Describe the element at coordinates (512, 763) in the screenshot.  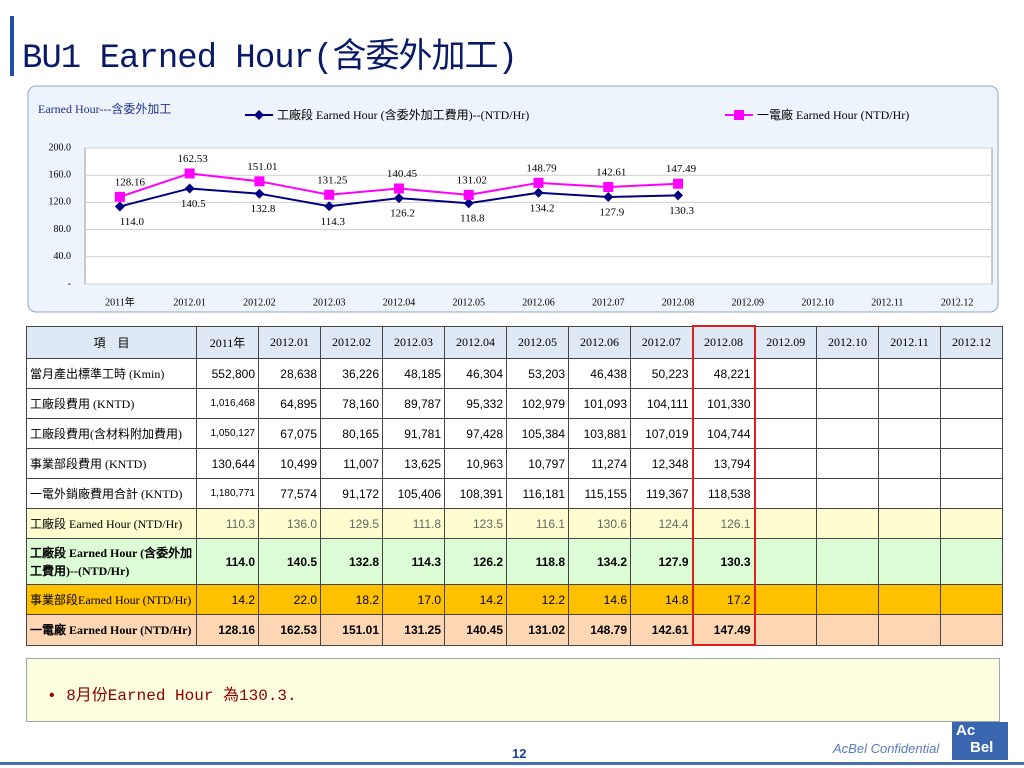
I see `footer-line` at that location.